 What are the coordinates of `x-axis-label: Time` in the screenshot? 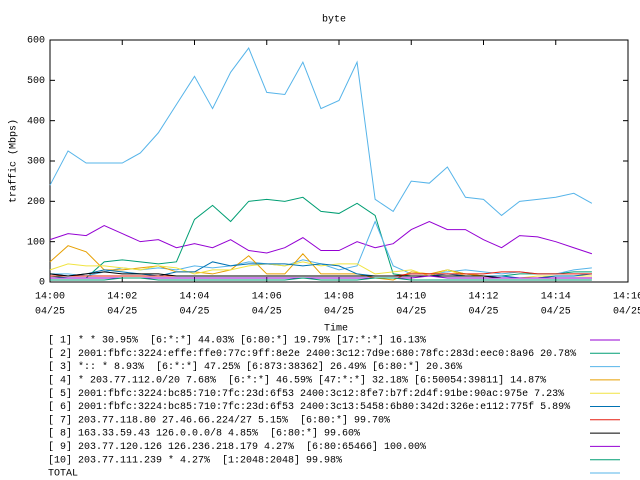 It's located at (336, 329).